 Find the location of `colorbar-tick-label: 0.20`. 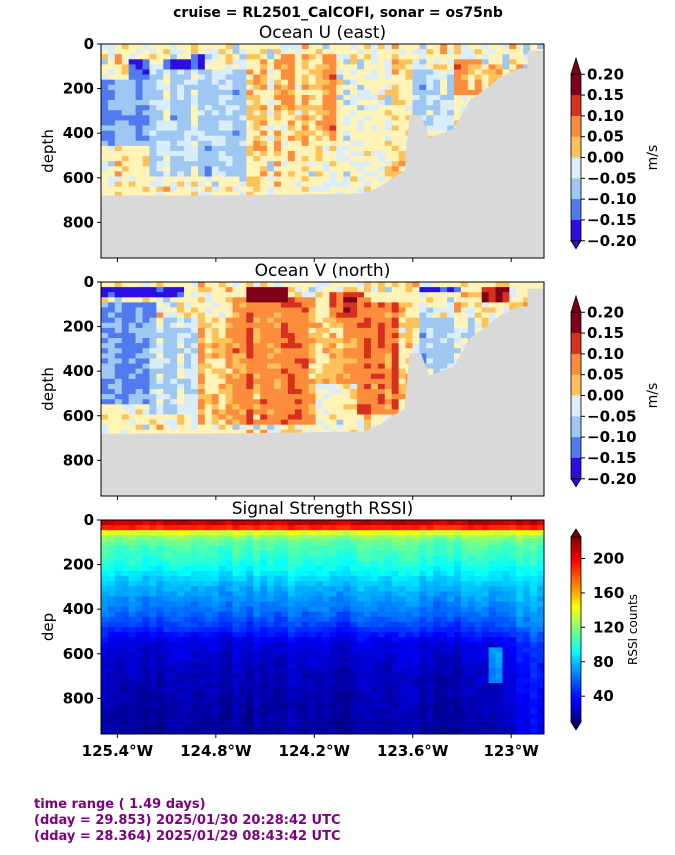

colorbar-tick-label: 0.20 is located at coordinates (605, 74).